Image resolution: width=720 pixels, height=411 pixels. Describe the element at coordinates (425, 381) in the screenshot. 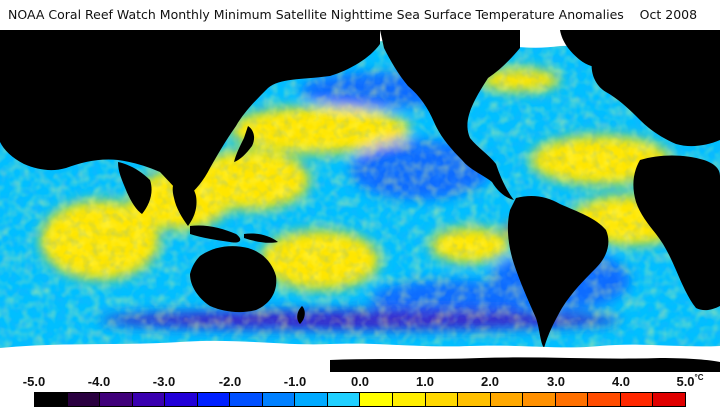

I see `tick-label: 1.0` at that location.